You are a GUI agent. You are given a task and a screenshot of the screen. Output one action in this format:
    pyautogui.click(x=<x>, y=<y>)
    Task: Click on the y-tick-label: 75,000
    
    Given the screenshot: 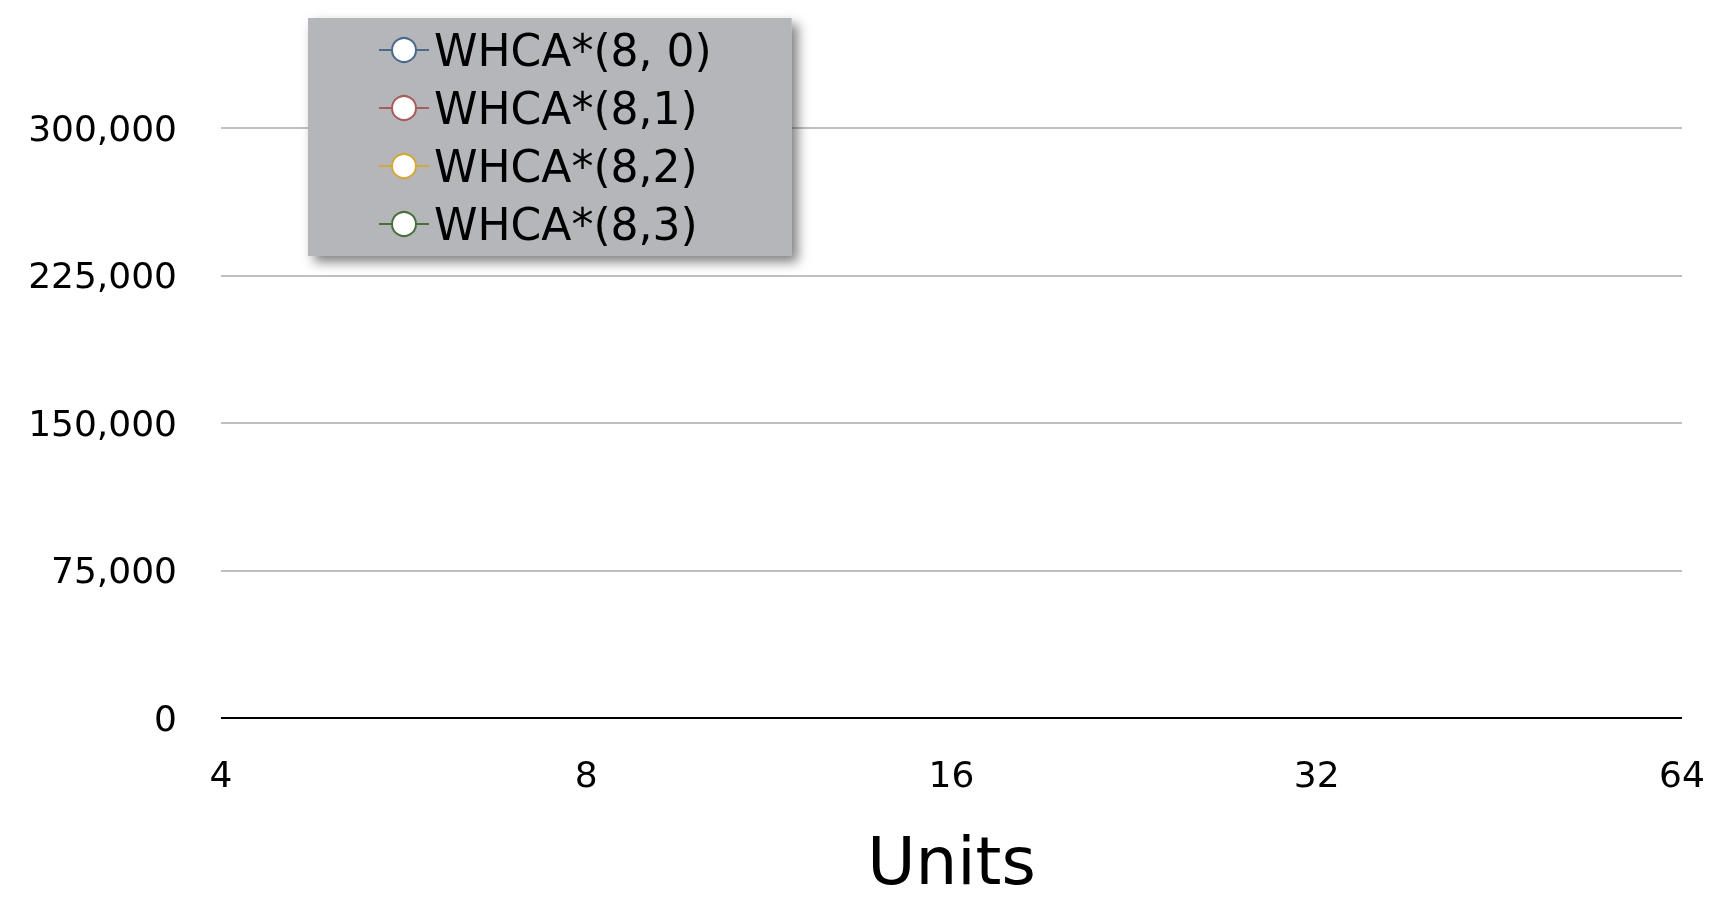 What is the action you would take?
    pyautogui.click(x=114, y=570)
    